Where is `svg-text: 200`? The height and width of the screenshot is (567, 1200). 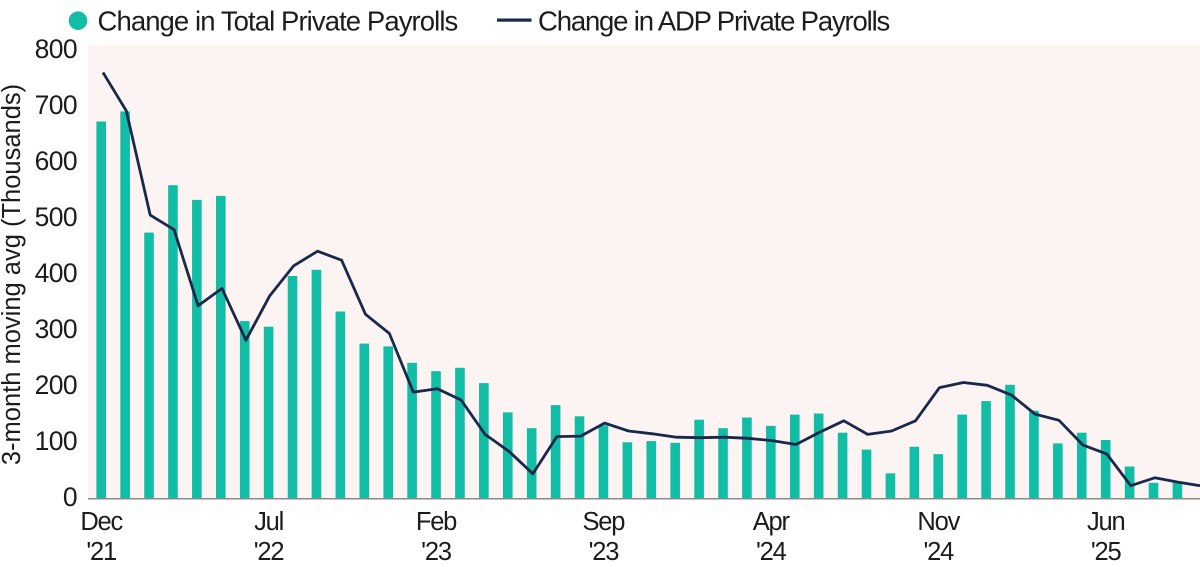 svg-text: 200 is located at coordinates (56, 385).